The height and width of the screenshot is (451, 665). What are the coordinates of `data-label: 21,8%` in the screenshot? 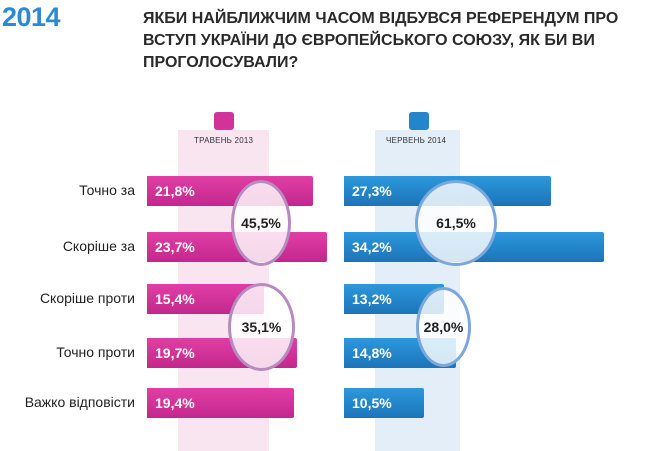 It's located at (175, 191).